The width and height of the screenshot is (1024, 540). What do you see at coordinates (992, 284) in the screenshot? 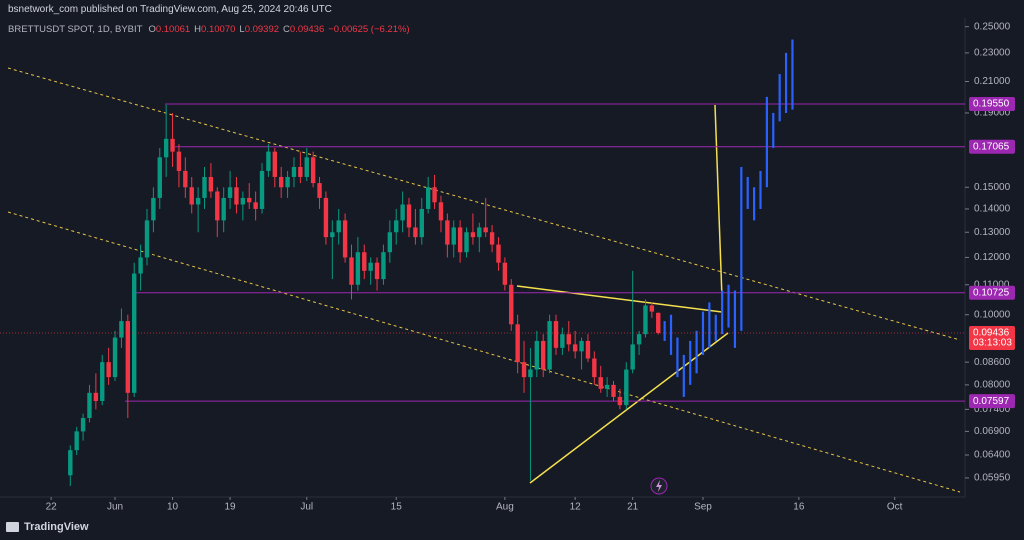
I see `y-tick-label: 0.11000` at bounding box center [992, 284].